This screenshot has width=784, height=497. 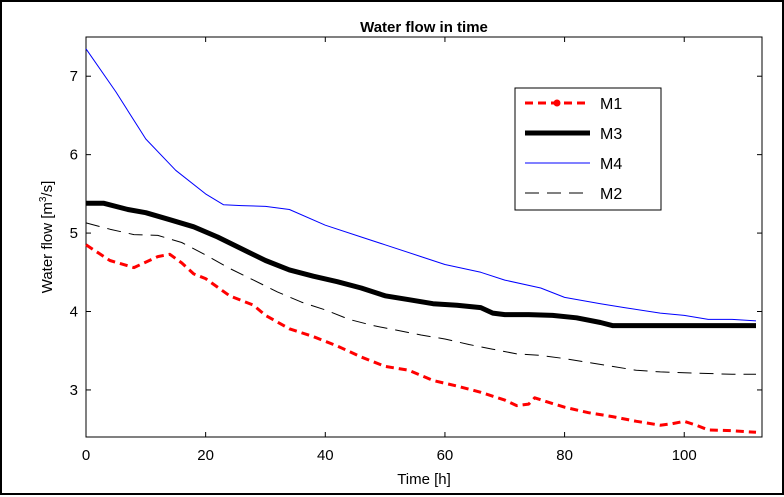 I want to click on y-axis-label-tail: /s], so click(x=47, y=189).